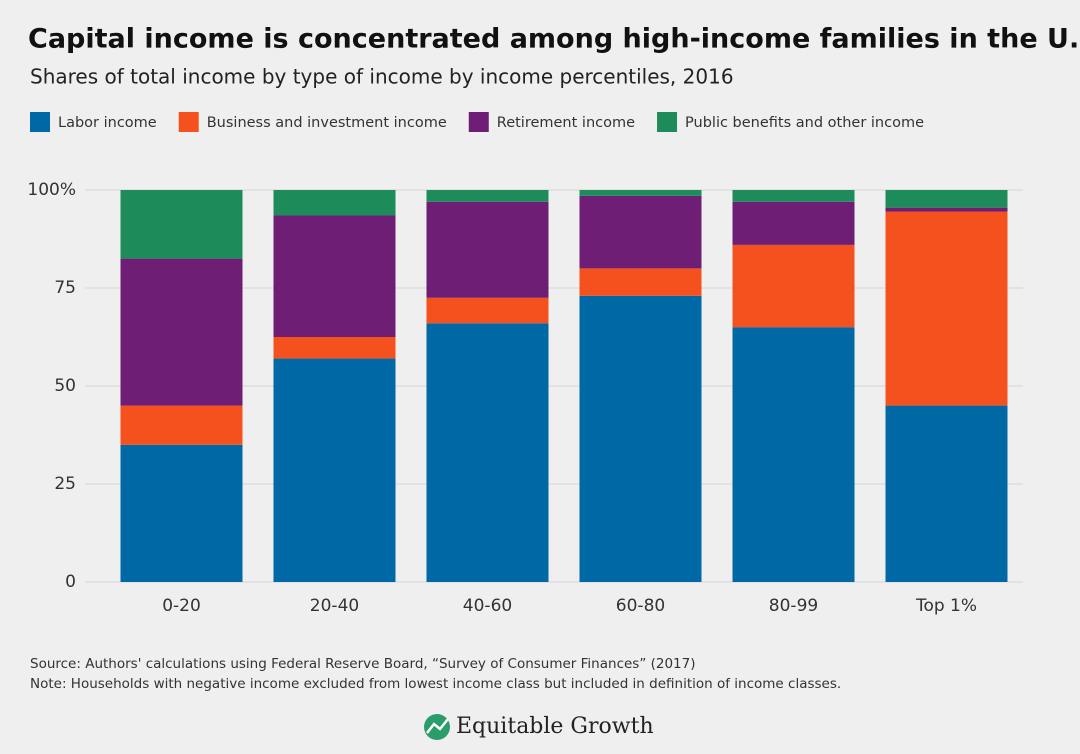  What do you see at coordinates (640, 606) in the screenshot?
I see `x-tick-label: 60-80` at bounding box center [640, 606].